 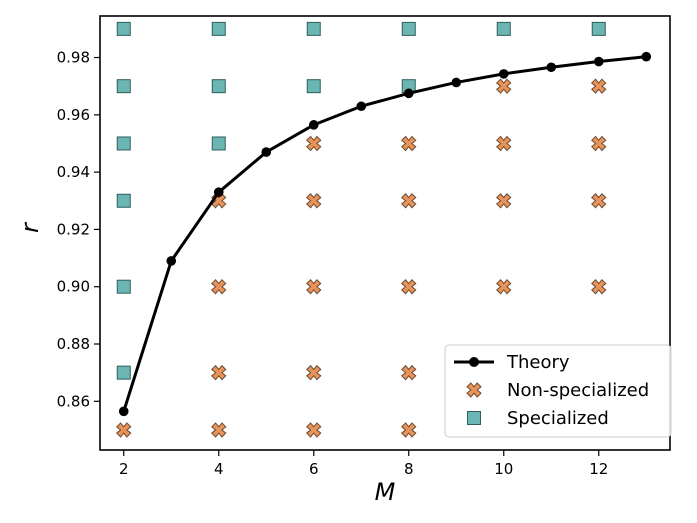 What do you see at coordinates (73, 287) in the screenshot?
I see `y-tick-label: 0.90` at bounding box center [73, 287].